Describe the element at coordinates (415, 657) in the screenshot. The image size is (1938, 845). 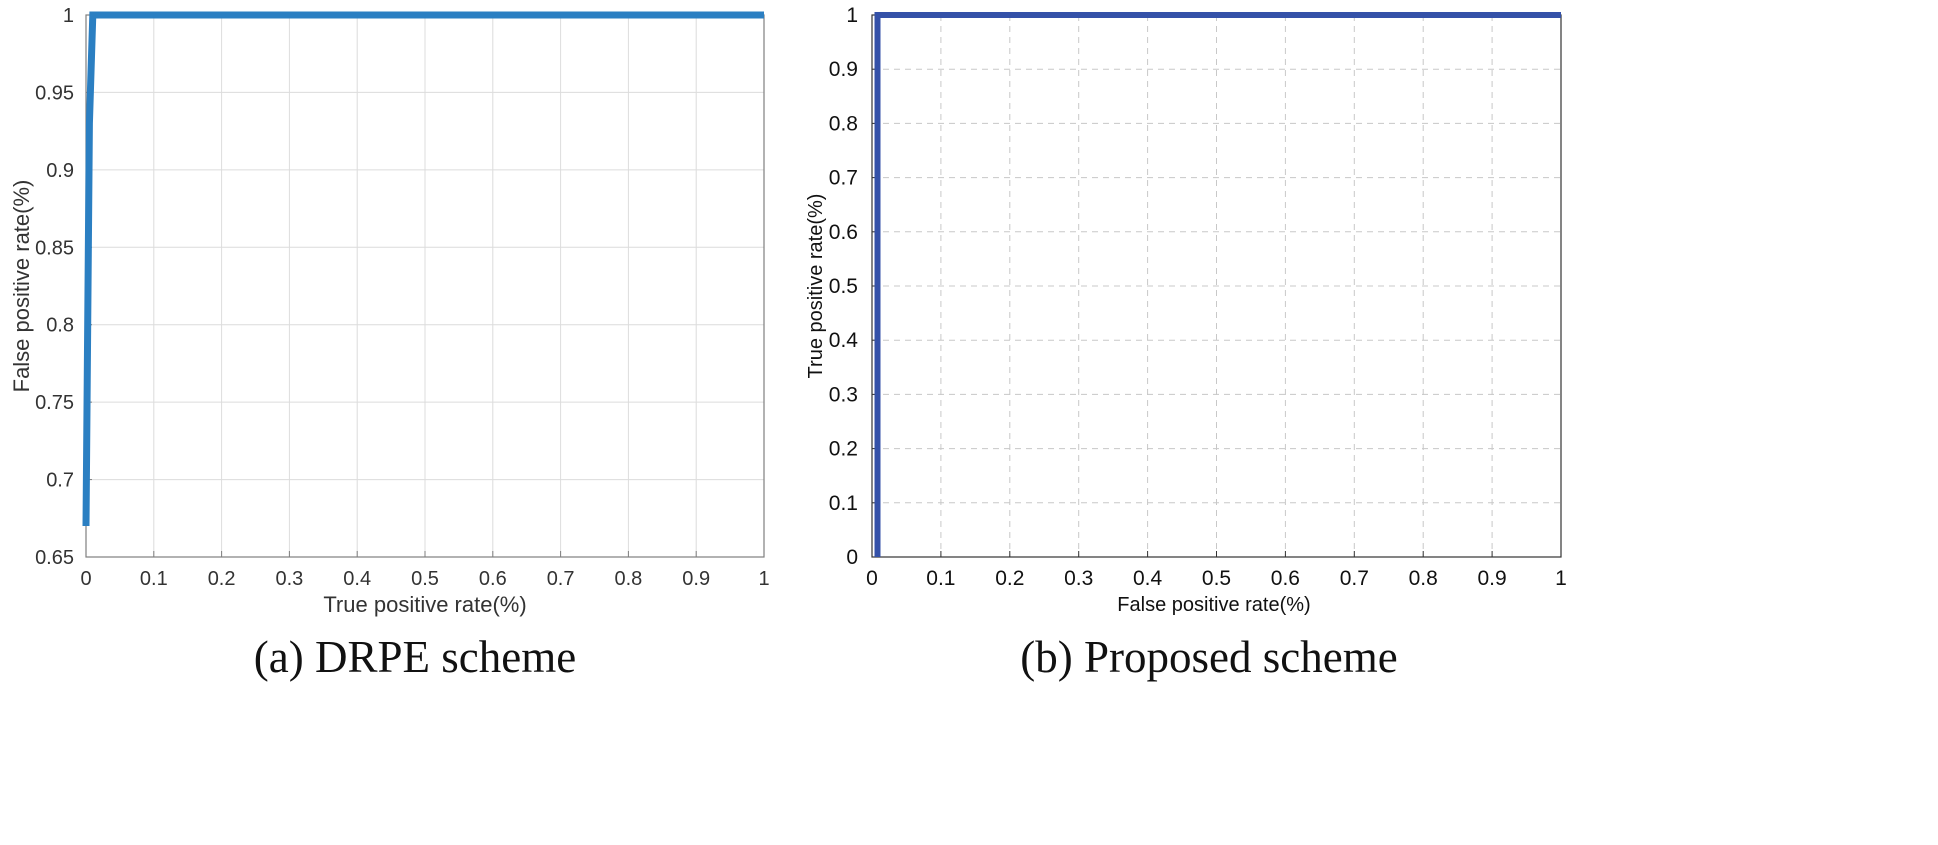
I see `panel-a-caption: (a) DRPE scheme` at that location.